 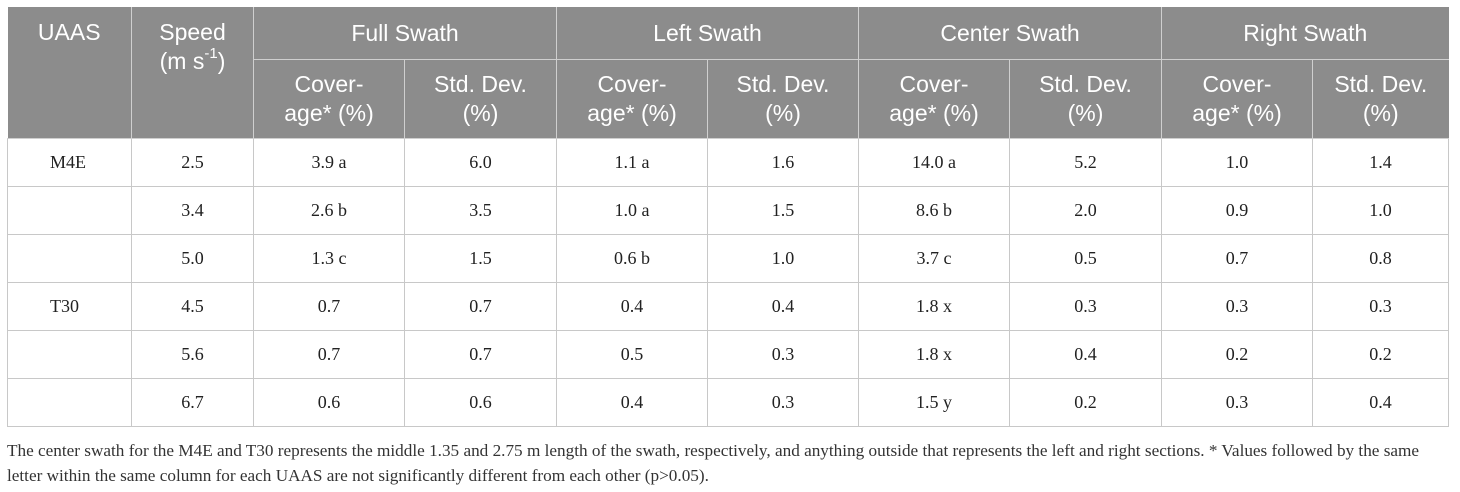 I want to click on cell-right-std-dev: 0.8, so click(x=1381, y=258).